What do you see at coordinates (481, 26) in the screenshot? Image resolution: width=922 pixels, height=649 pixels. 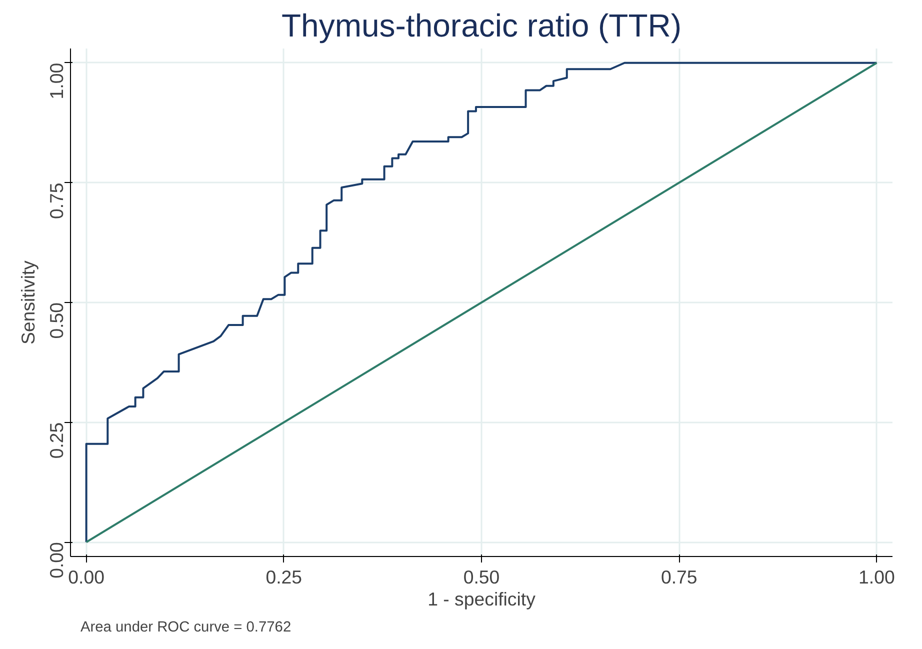 I see `chart-title: Thymus-thoracic ratio (TTR)` at bounding box center [481, 26].